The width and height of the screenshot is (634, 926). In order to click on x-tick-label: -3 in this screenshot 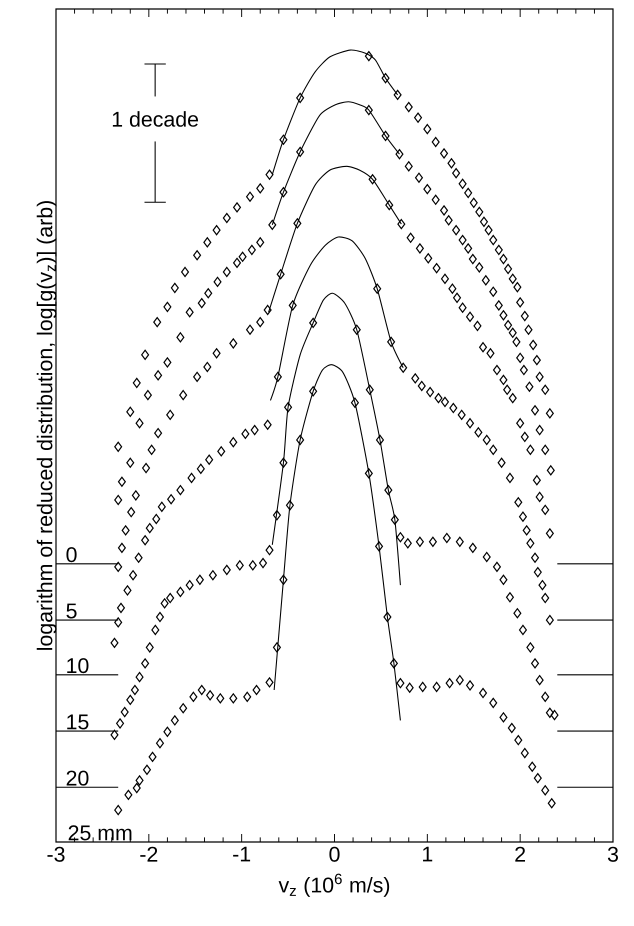, I will do `click(56, 854)`.